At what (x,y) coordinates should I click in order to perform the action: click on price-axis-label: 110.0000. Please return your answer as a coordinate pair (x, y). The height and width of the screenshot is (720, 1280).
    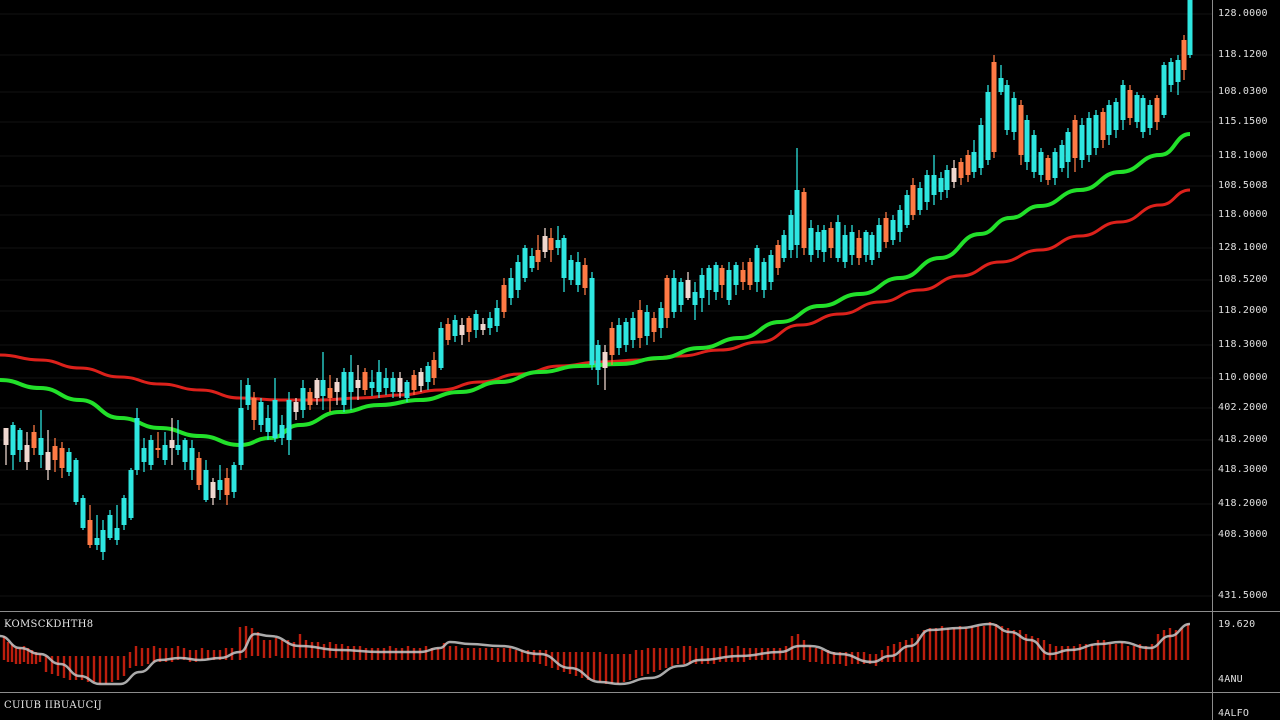
    Looking at the image, I should click on (1243, 377).